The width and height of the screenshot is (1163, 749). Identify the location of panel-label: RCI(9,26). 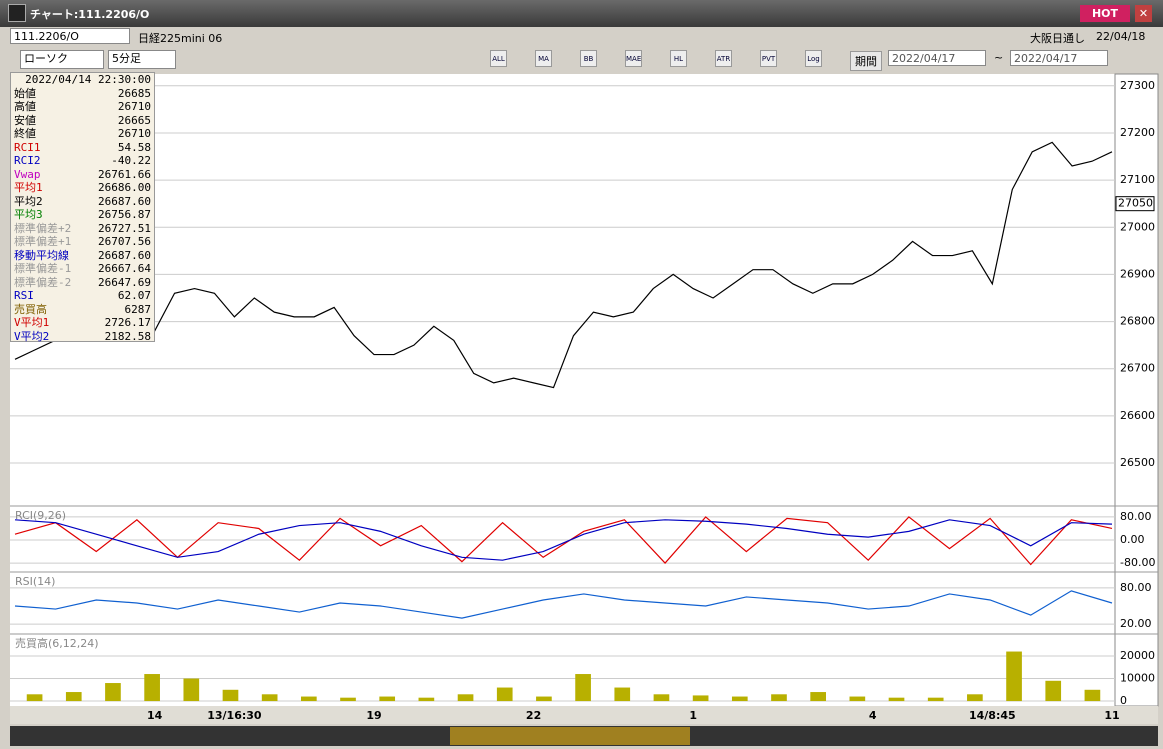
(40, 515).